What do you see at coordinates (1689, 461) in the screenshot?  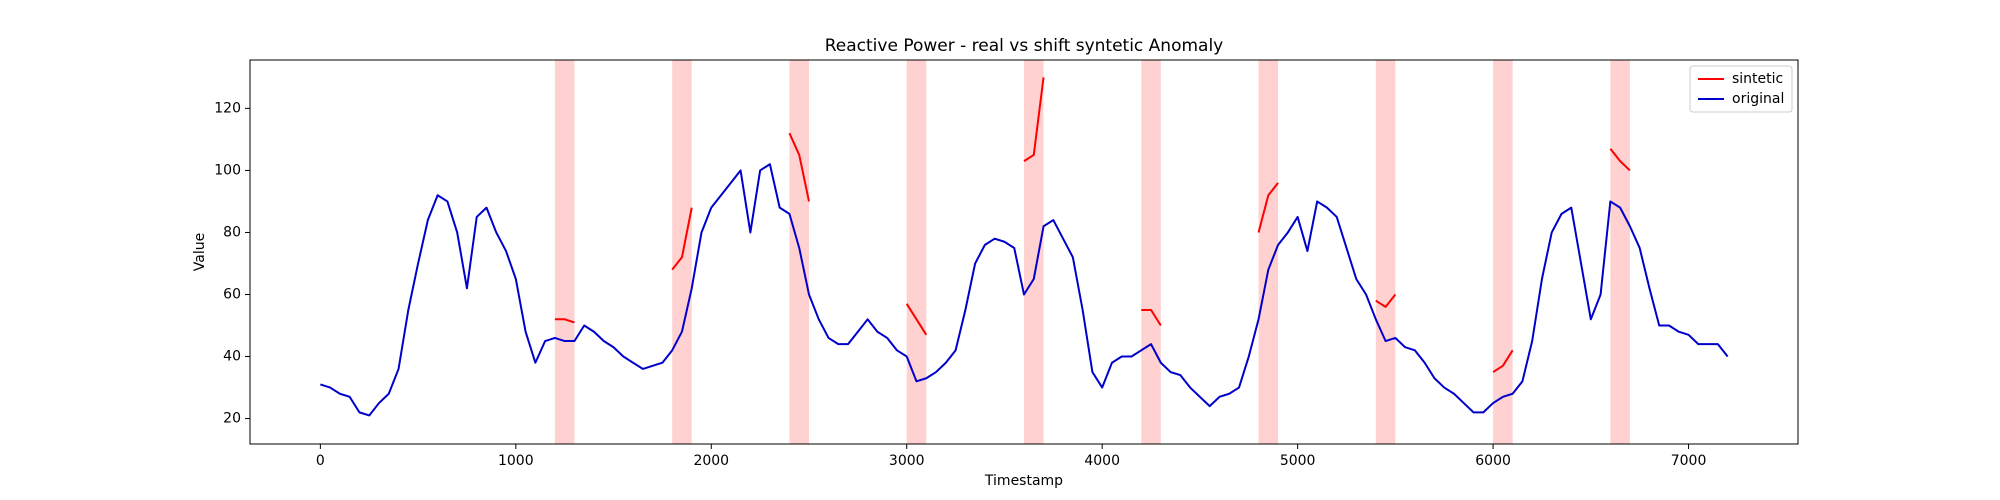 I see `x-tick-label: 7000` at bounding box center [1689, 461].